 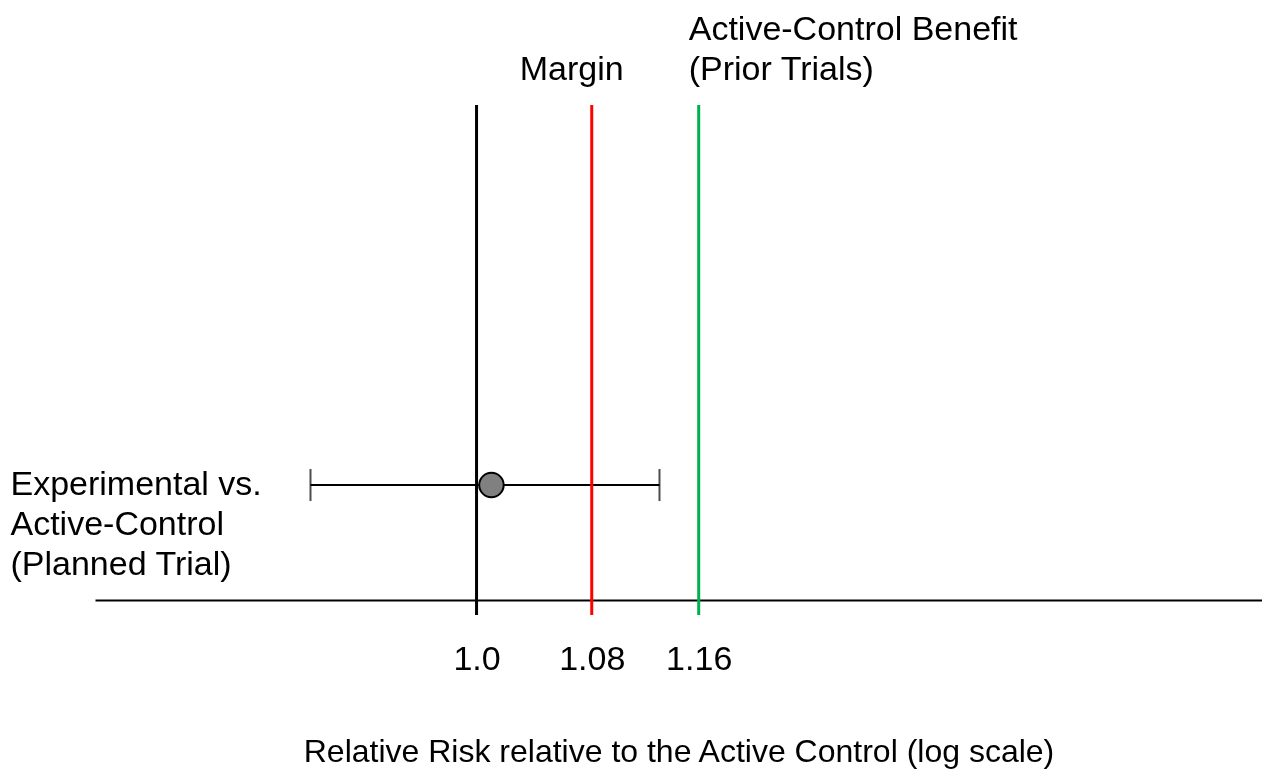 What do you see at coordinates (571, 68) in the screenshot?
I see `ref-line-label: Margin` at bounding box center [571, 68].